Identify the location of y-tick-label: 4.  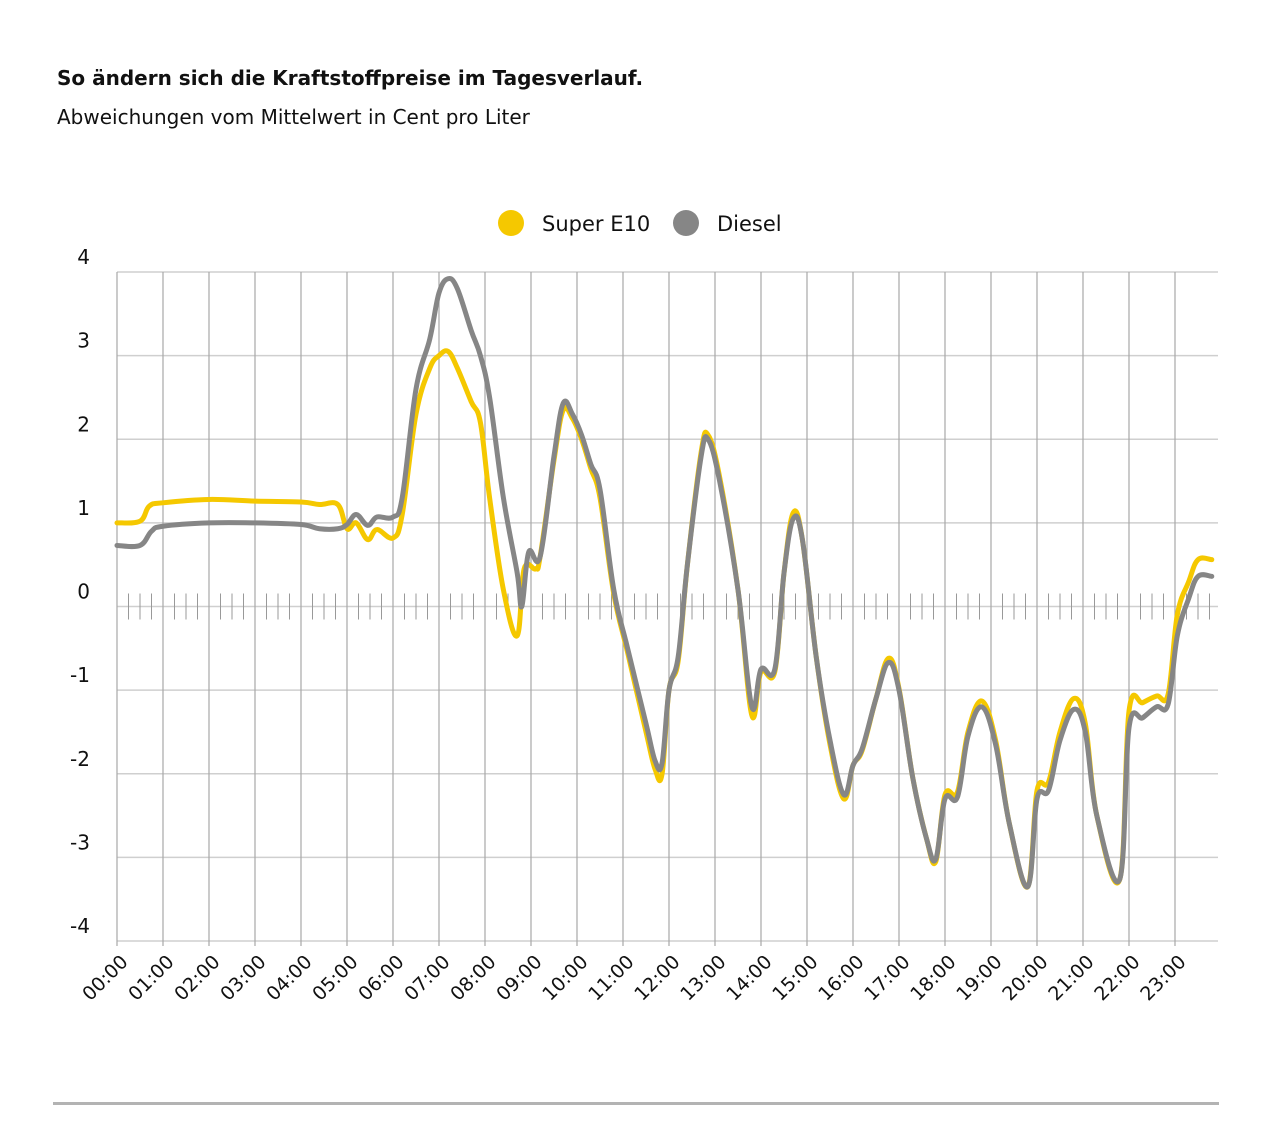
(83, 257).